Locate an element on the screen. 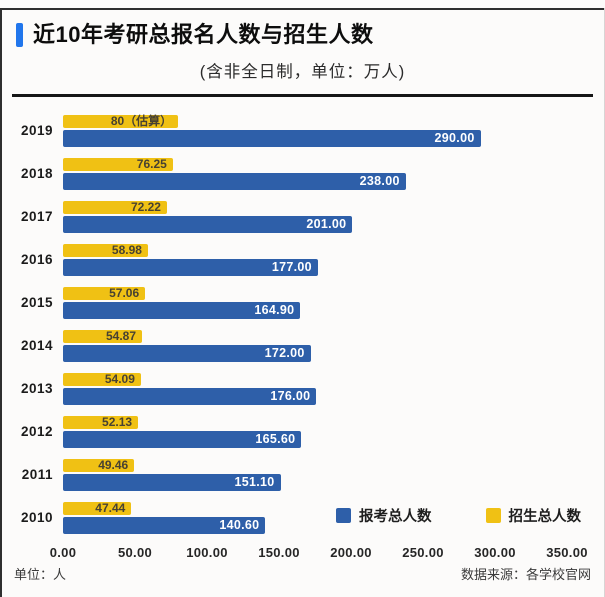  applicants-value-label: 140.60 is located at coordinates (239, 524).